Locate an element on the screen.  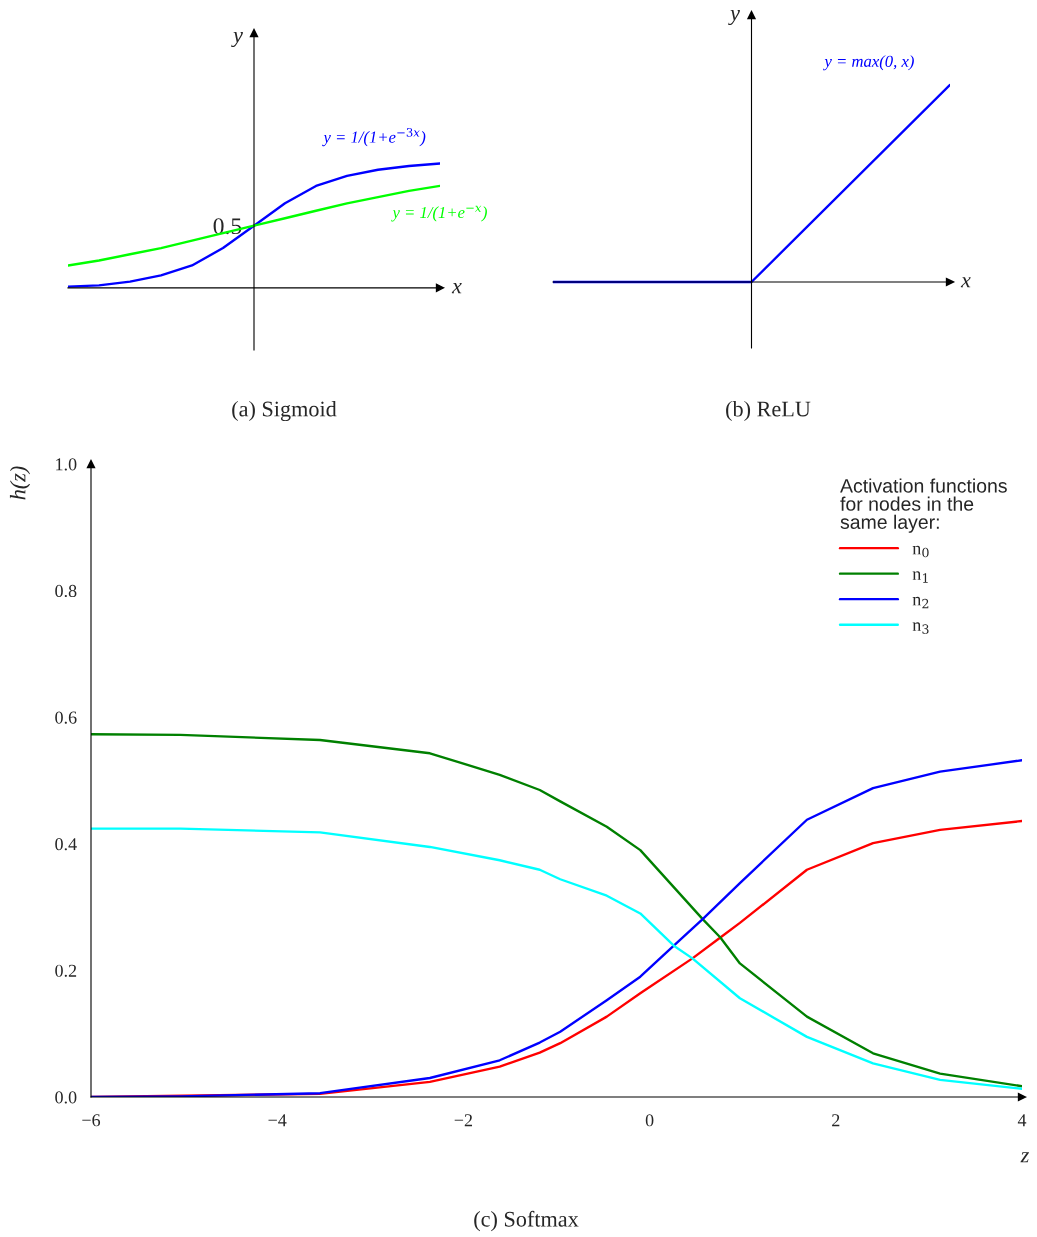
x-axis-title: z is located at coordinates (1025, 1157).